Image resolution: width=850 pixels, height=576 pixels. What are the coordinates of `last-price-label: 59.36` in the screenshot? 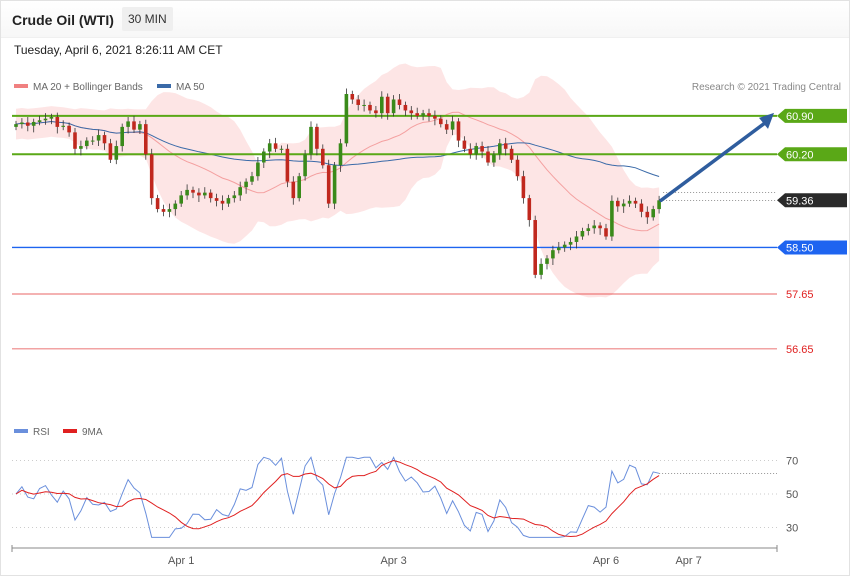 It's located at (800, 201).